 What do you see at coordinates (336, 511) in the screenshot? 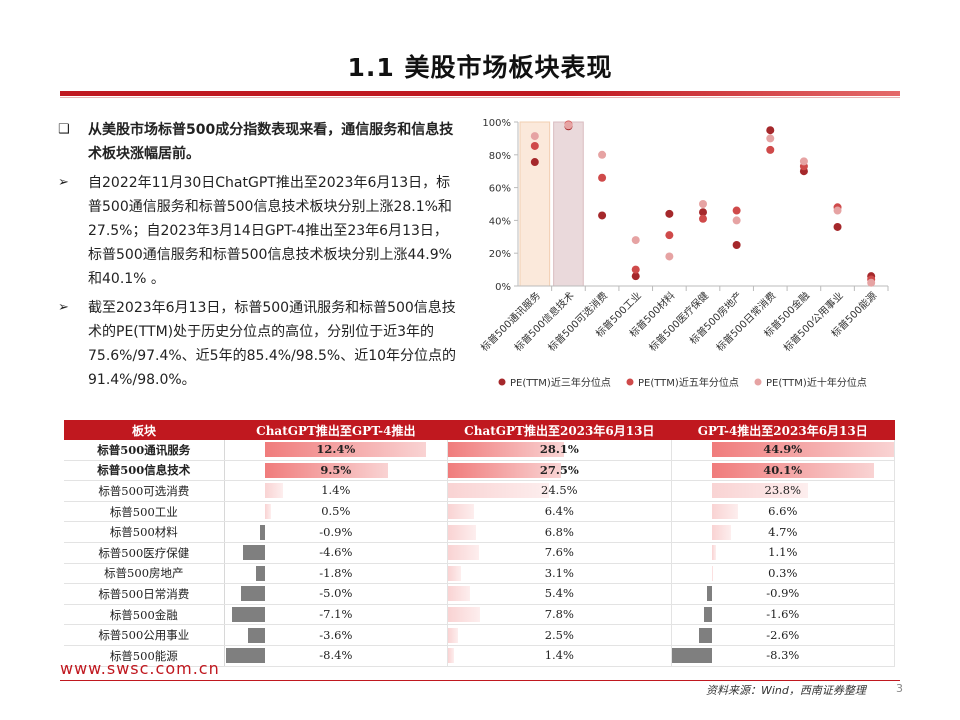
I see `return-value: 0.5%` at bounding box center [336, 511].